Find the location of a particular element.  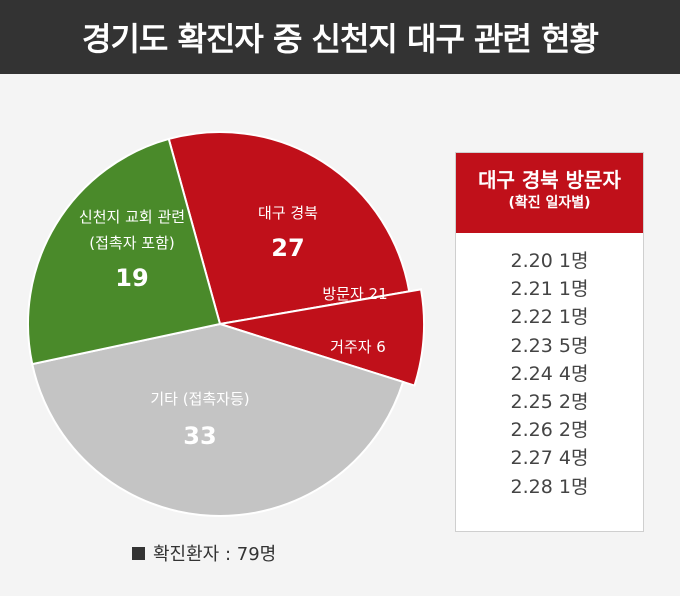

subslice-label-visitors: 방문자 21 is located at coordinates (354, 294).